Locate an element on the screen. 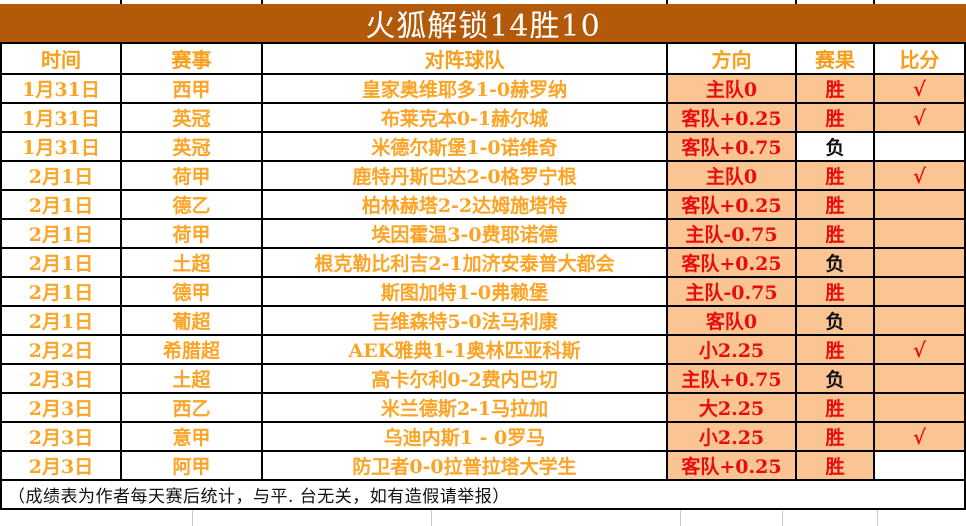 The image size is (966, 526). cell-league: 阿甲 is located at coordinates (192, 466).